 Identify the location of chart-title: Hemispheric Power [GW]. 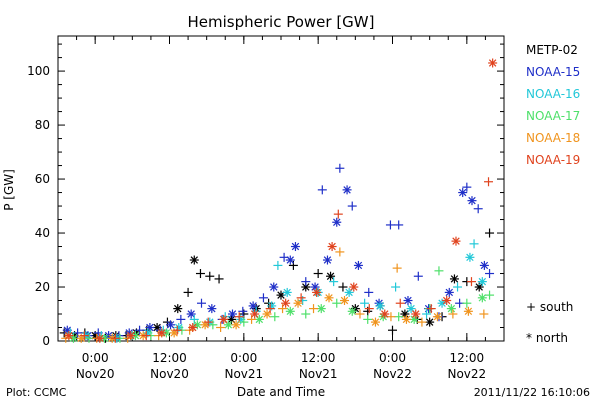
(281, 22).